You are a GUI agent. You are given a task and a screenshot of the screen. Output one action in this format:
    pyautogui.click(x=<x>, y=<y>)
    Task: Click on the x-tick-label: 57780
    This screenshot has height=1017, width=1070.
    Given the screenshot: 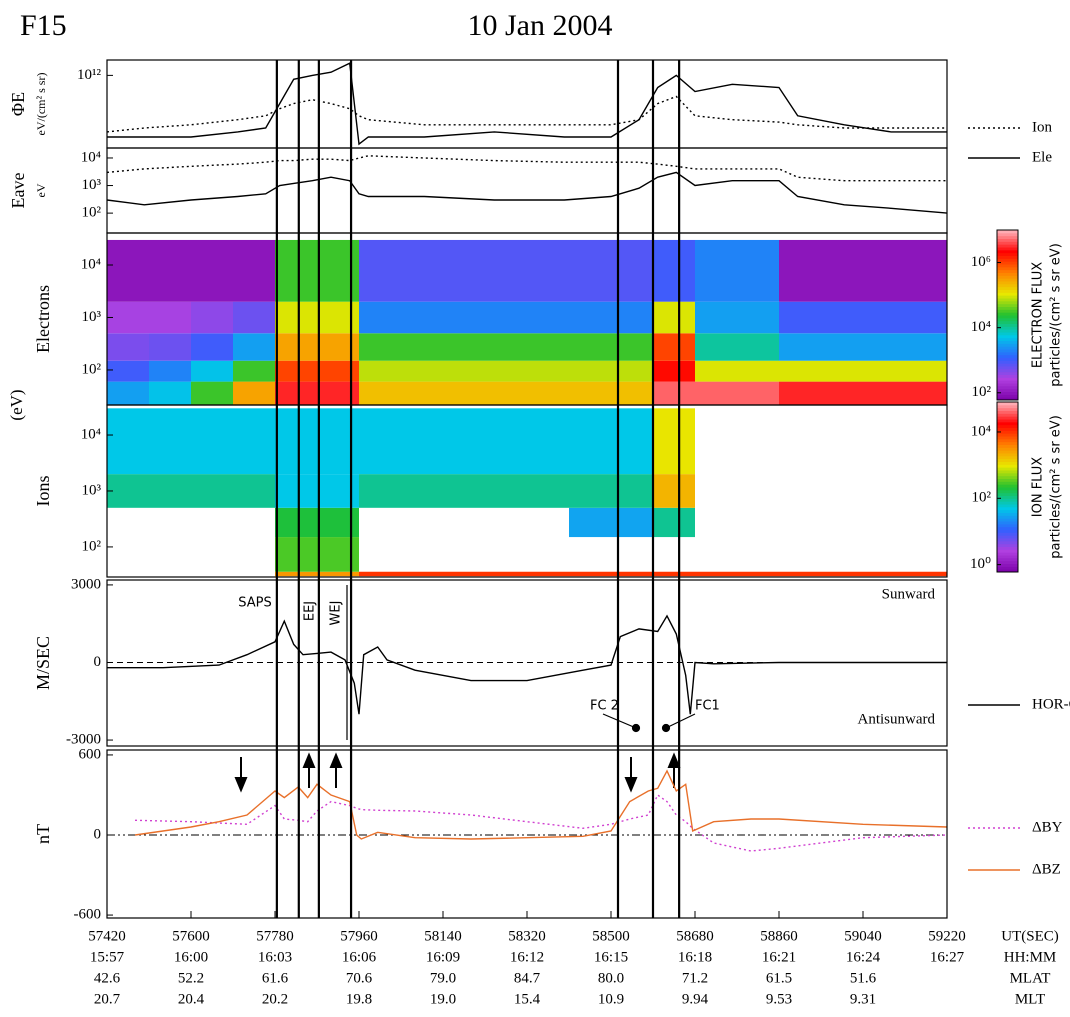 What is the action you would take?
    pyautogui.click(x=275, y=936)
    